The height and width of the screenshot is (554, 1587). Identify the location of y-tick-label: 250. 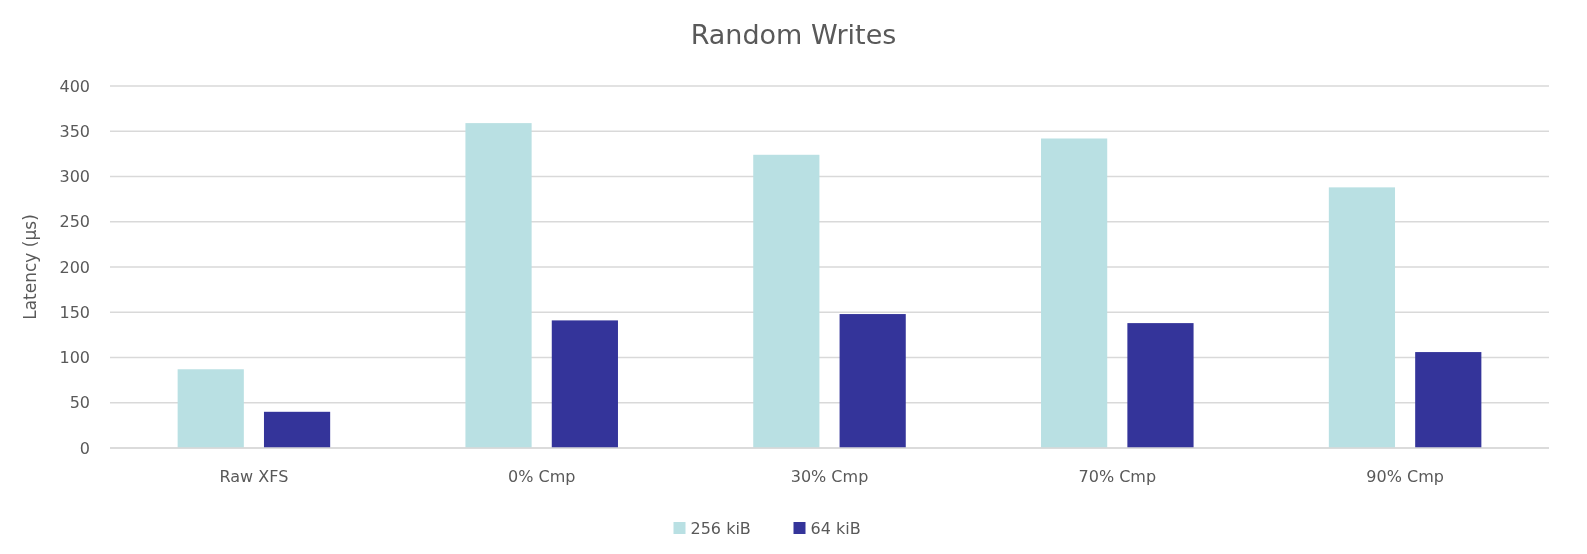
(74, 222).